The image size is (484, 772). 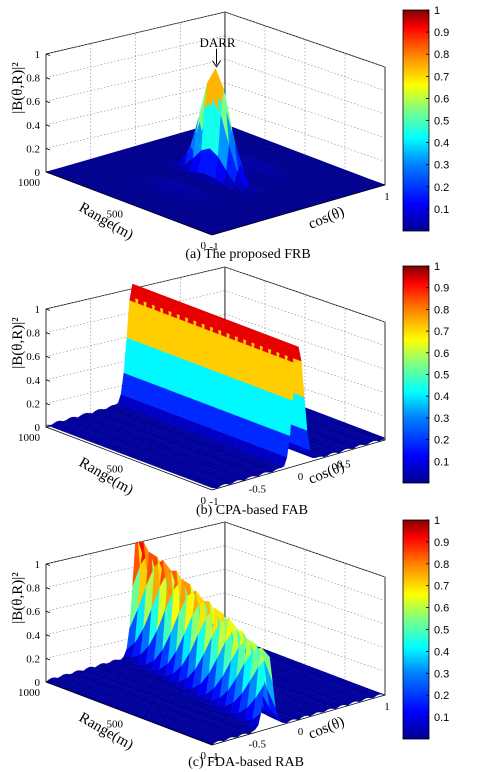 I want to click on cos-tick-label: 1, so click(x=387, y=707).